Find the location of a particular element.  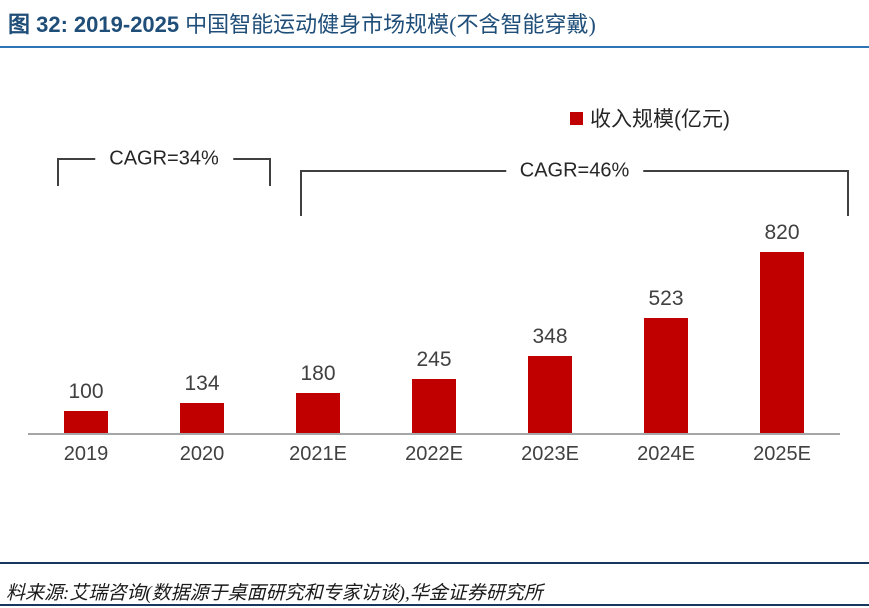

bar-column: 180 is located at coordinates (318, 397).